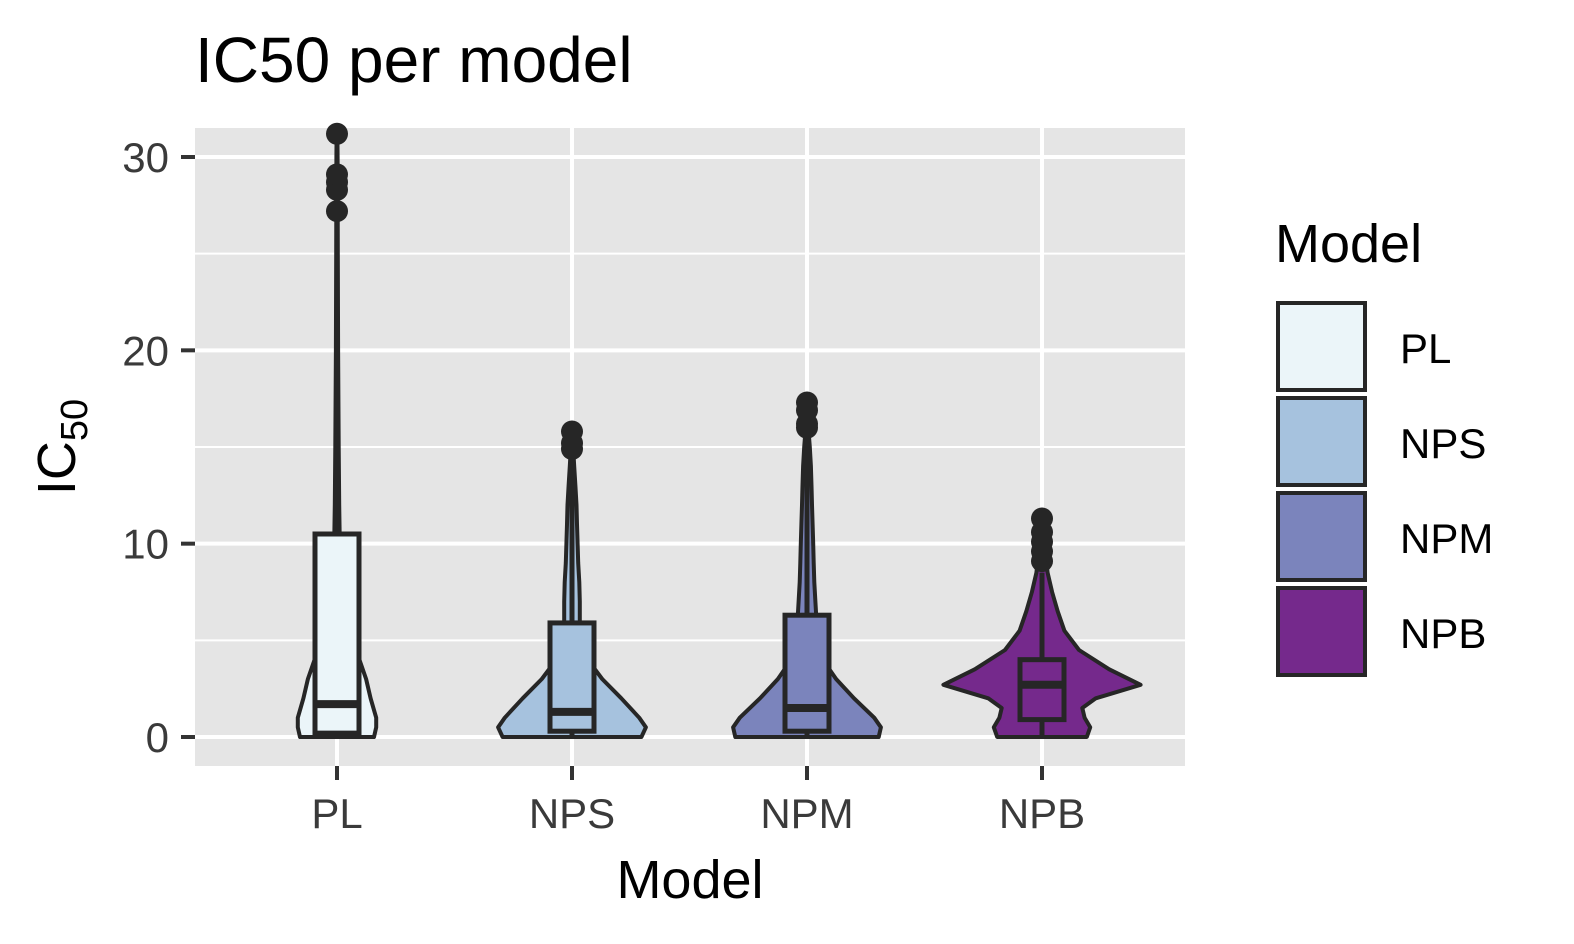 The width and height of the screenshot is (1574, 944). What do you see at coordinates (572, 813) in the screenshot?
I see `x-tick-label: NPS` at bounding box center [572, 813].